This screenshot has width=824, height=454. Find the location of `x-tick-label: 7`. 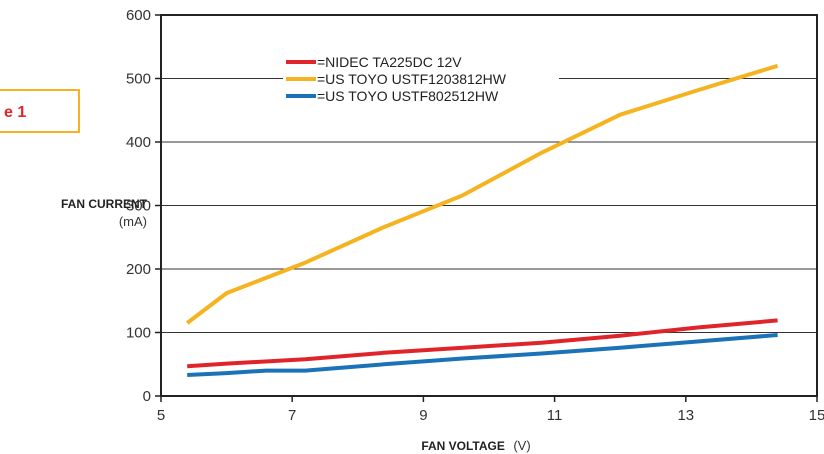

x-tick-label: 7 is located at coordinates (292, 415).